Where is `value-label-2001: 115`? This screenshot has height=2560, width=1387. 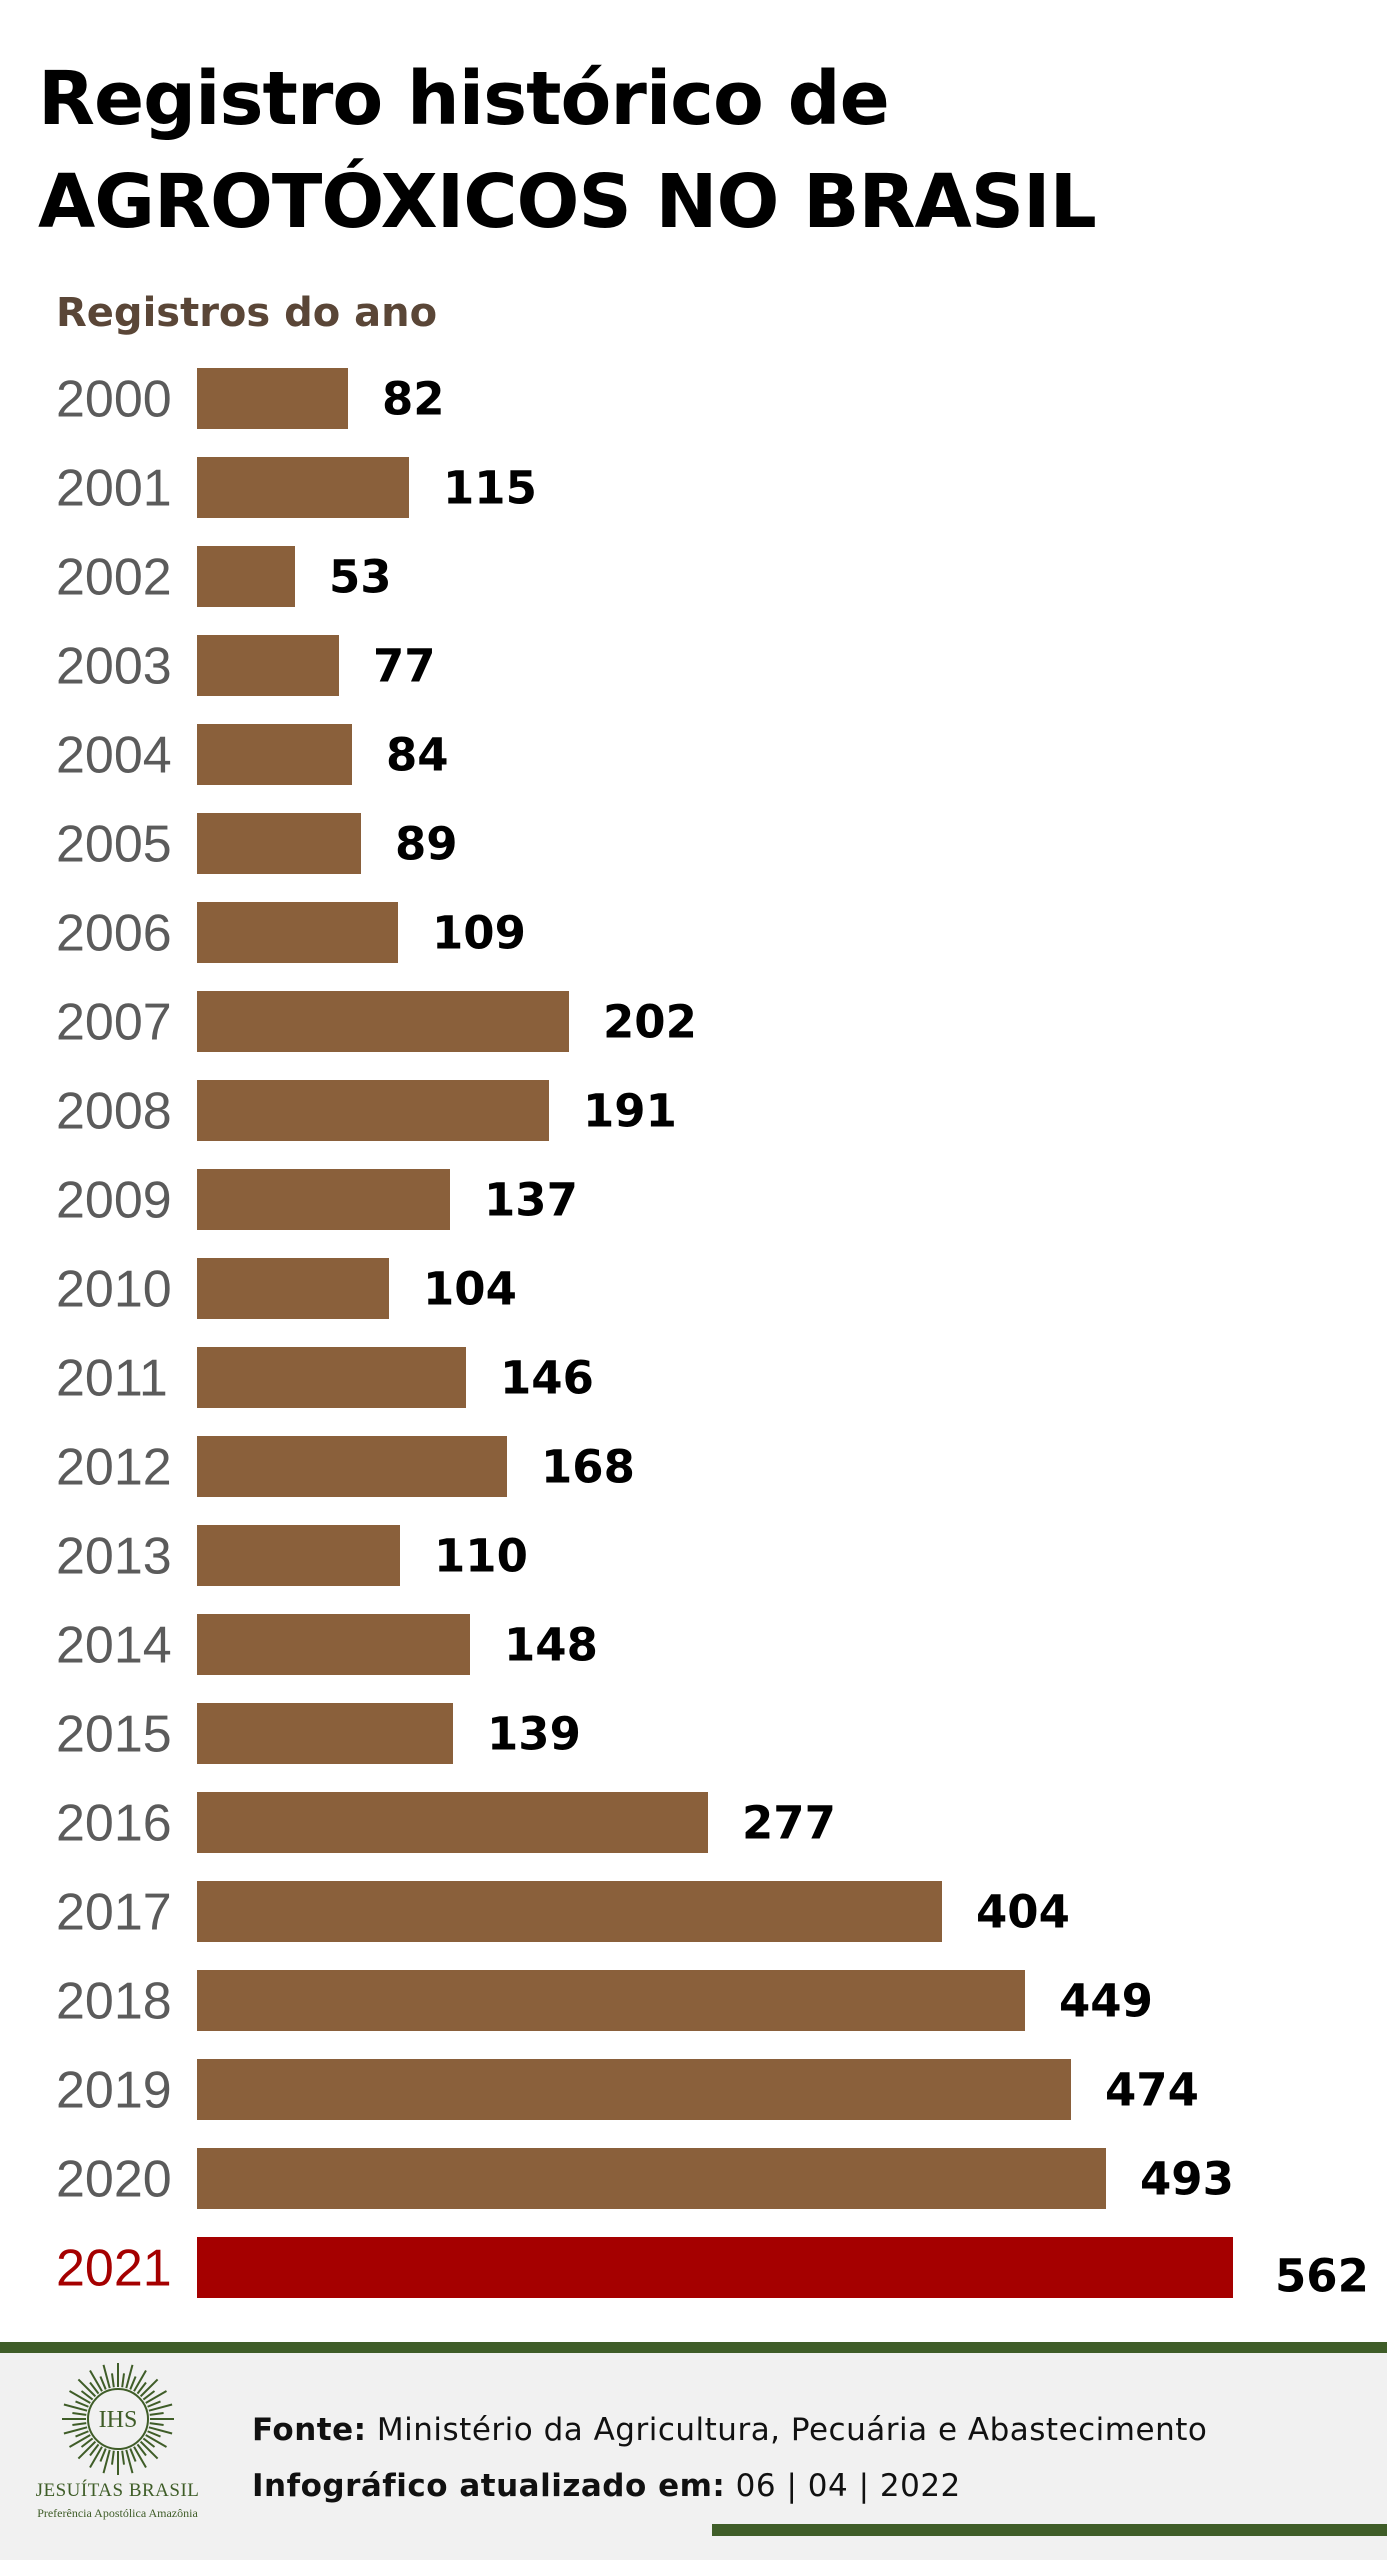
value-label-2001: 115 is located at coordinates (490, 488).